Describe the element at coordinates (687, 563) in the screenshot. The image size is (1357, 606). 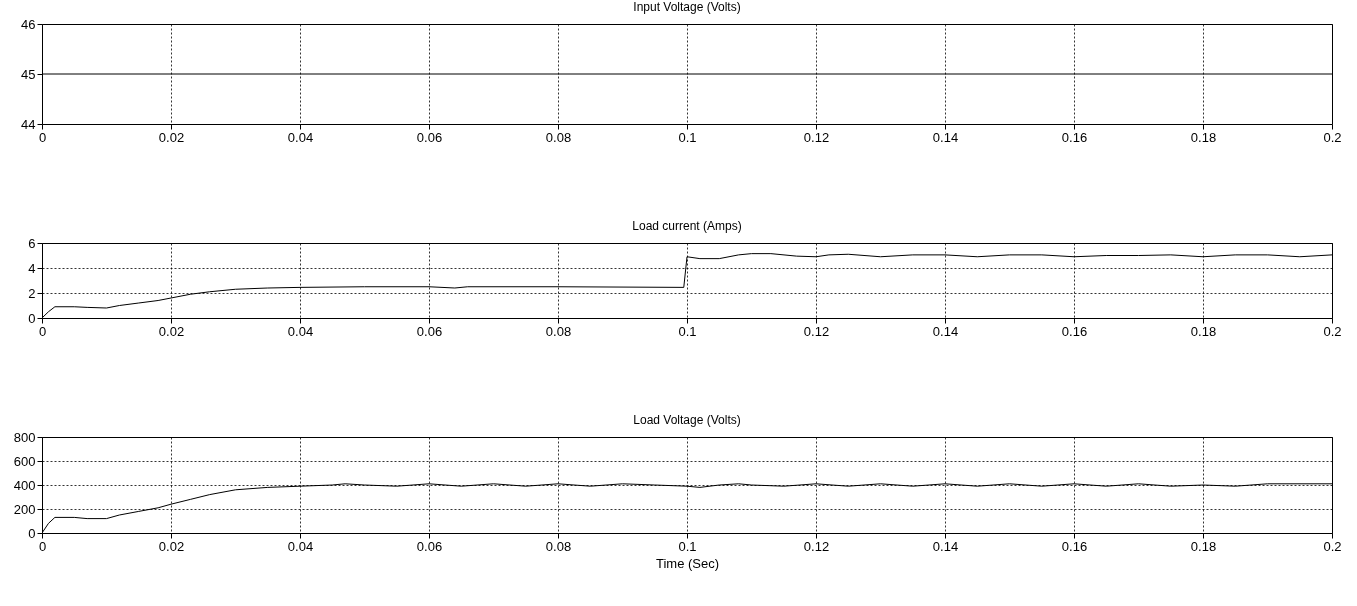
I see `x-axis-title: Time (Sec)` at that location.